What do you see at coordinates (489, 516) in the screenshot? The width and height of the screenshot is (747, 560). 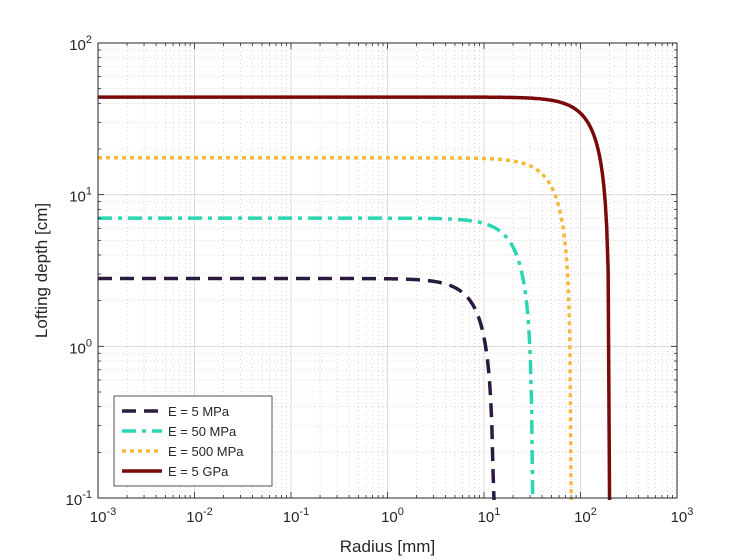 I see `x-tick-label: 10¹` at bounding box center [489, 516].